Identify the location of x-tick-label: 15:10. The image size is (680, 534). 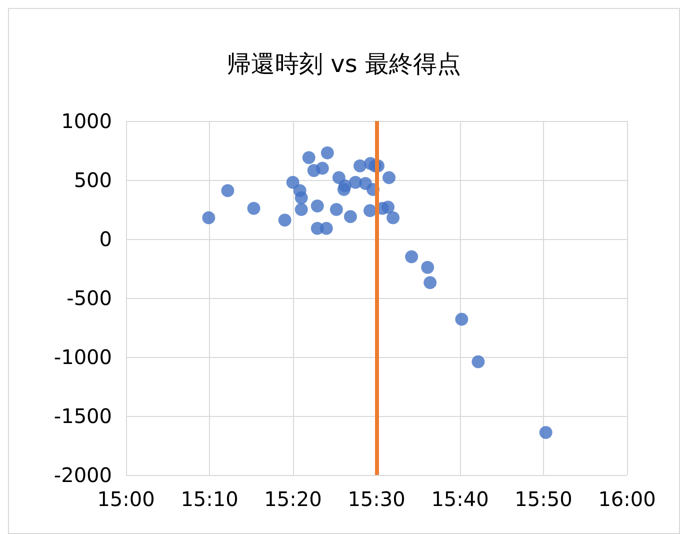
(209, 499).